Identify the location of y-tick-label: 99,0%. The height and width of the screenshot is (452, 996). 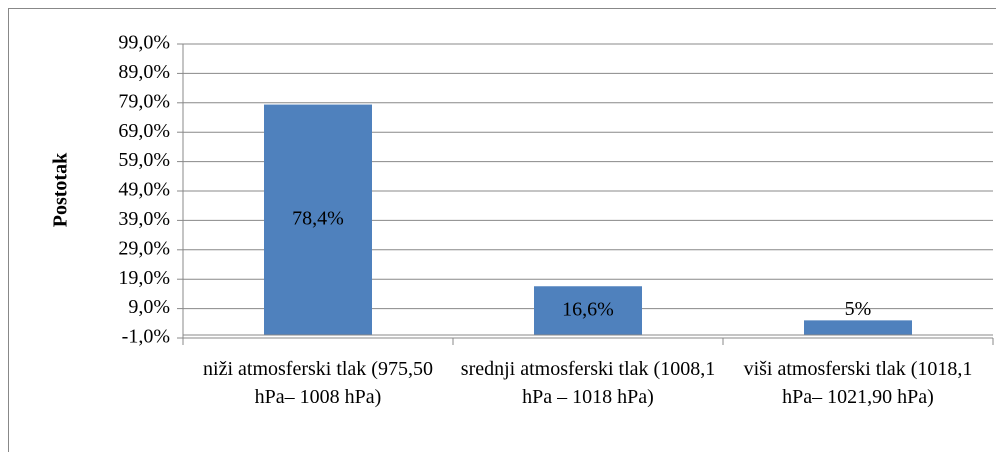
(144, 43).